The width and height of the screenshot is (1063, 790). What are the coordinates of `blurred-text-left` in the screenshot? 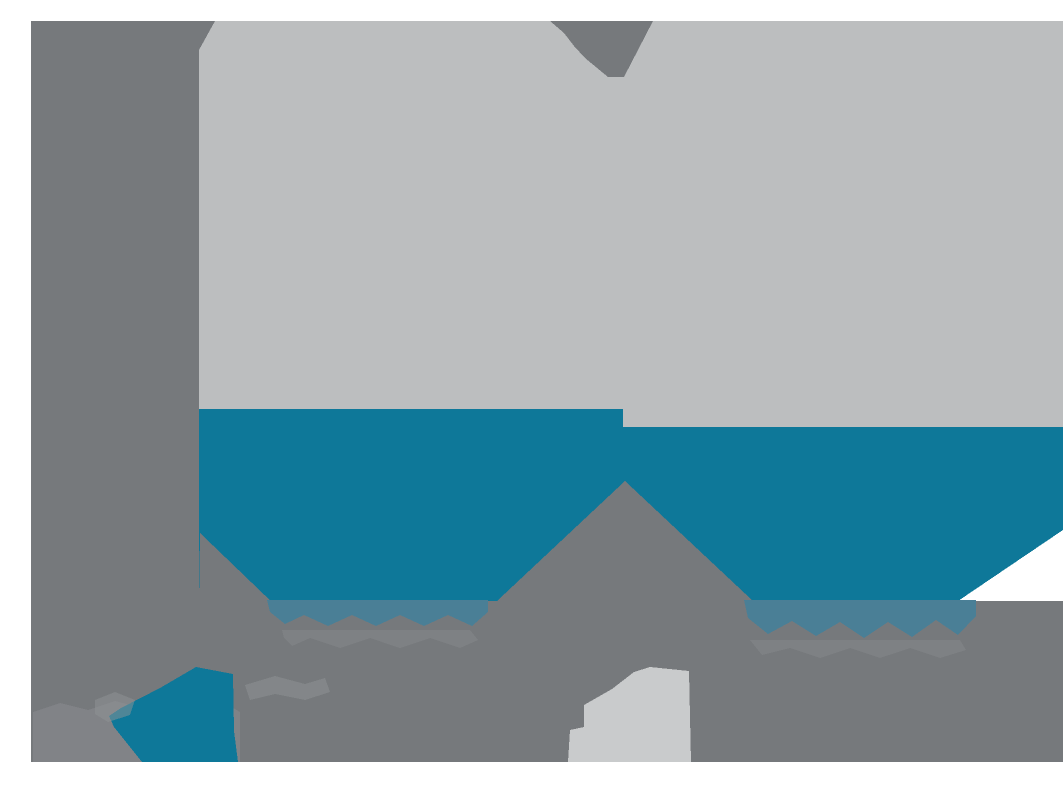 It's located at (380, 639).